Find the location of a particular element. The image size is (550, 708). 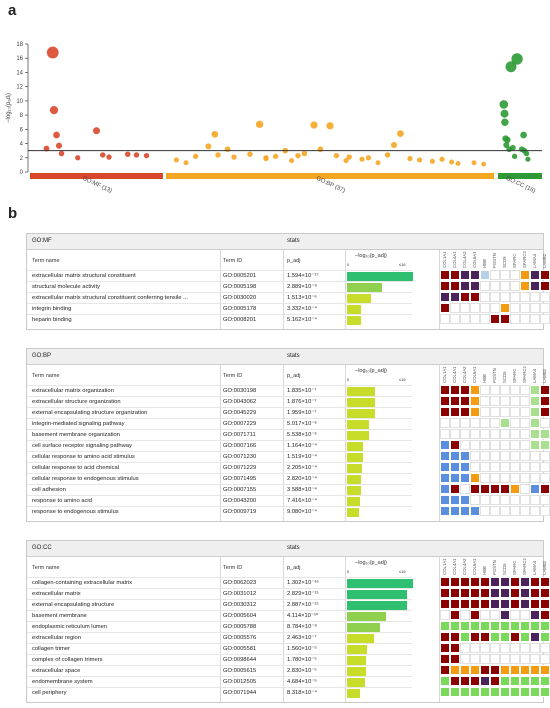

table-row: extracellular space GO:0005615 2.830×10⁻⁵ is located at coordinates (219, 671).